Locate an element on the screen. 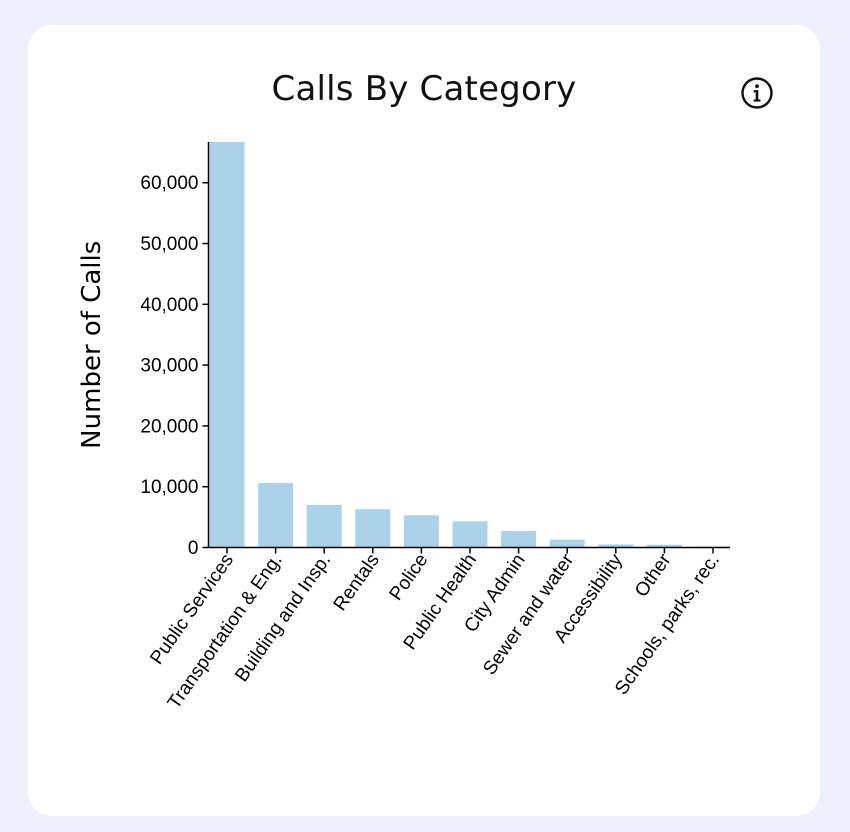 The width and height of the screenshot is (850, 832). info-circle-icon is located at coordinates (757, 93).